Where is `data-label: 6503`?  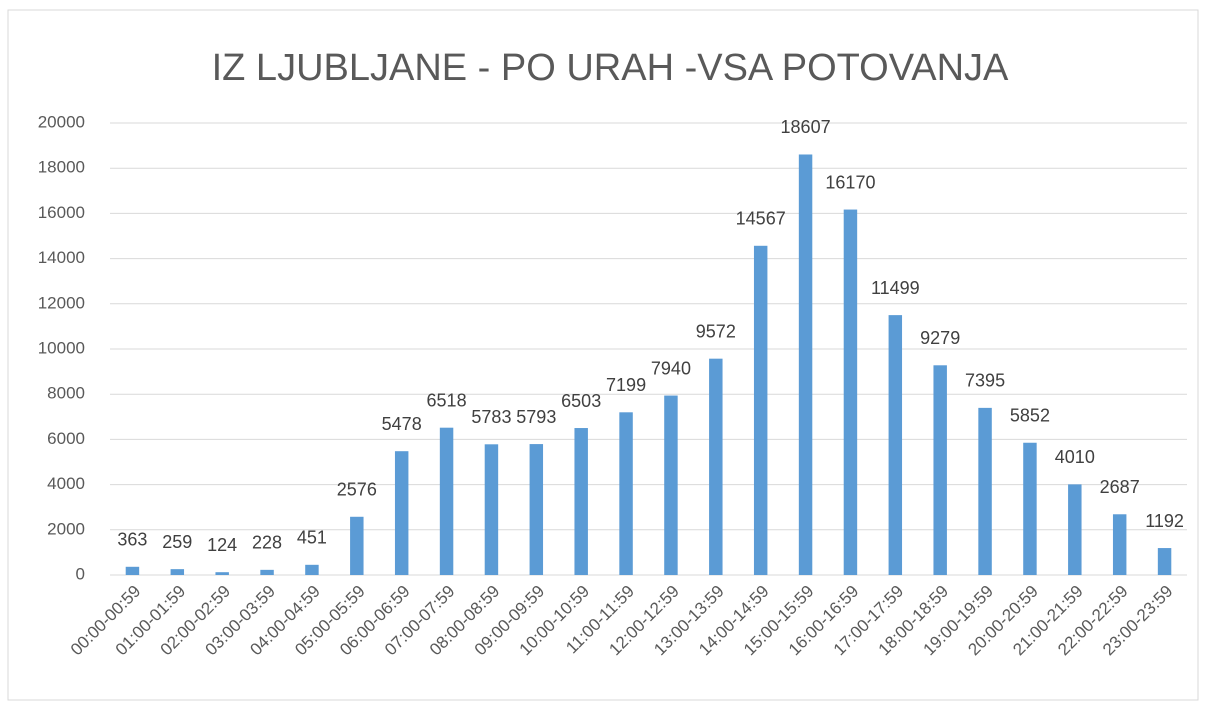
data-label: 6503 is located at coordinates (581, 401).